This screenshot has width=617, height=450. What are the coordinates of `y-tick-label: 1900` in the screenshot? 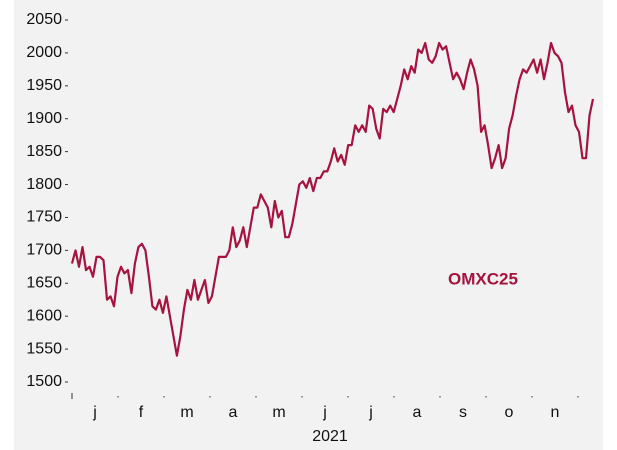 It's located at (44, 118).